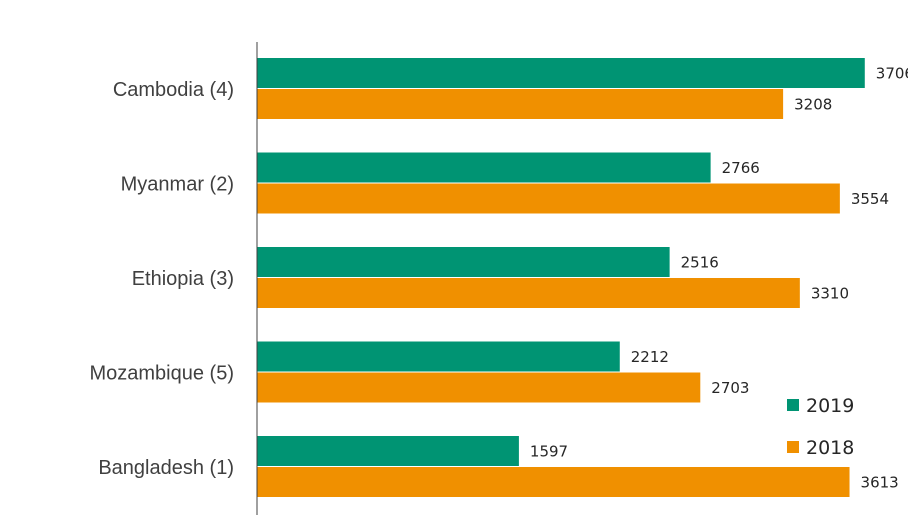 The width and height of the screenshot is (908, 532). What do you see at coordinates (479, 387) in the screenshot?
I see `bar-mozambique-5-2018` at bounding box center [479, 387].